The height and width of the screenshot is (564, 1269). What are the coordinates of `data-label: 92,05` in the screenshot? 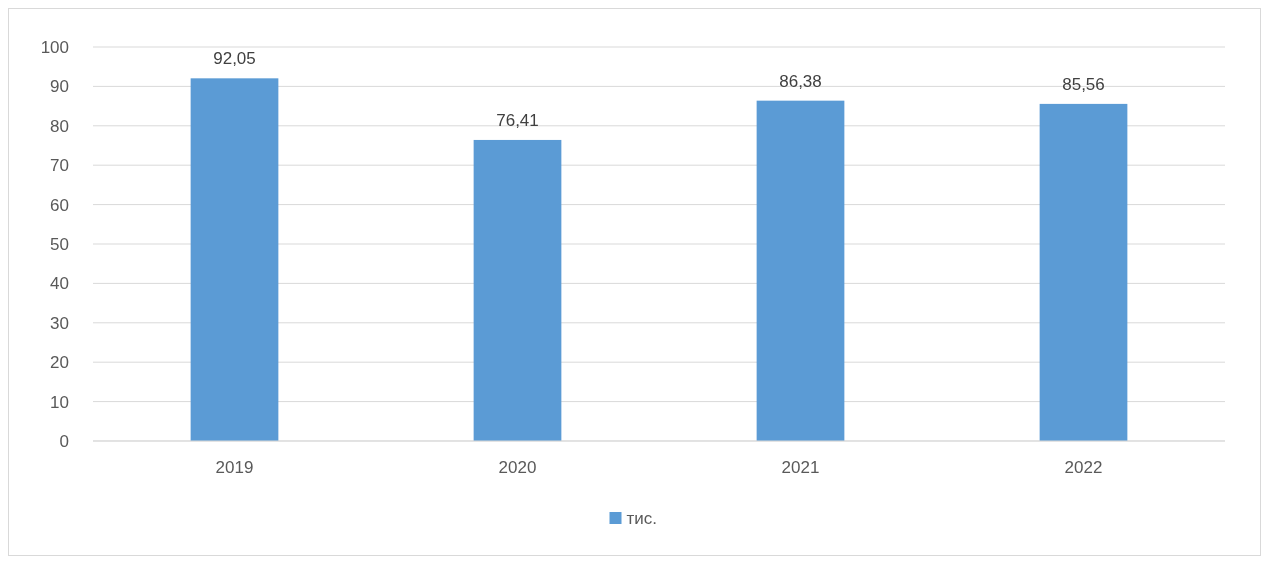 It's located at (234, 59).